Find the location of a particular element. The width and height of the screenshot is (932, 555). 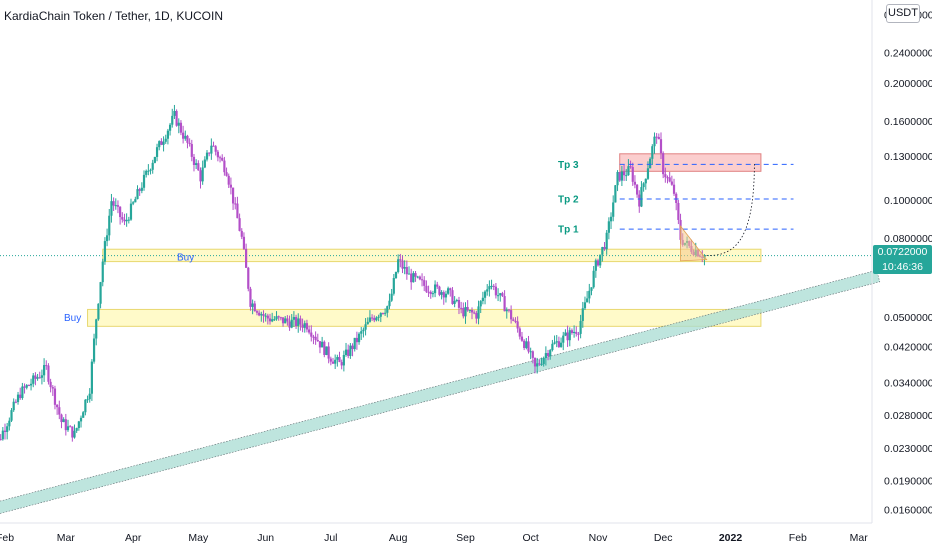

time-axis-label: Mar is located at coordinates (859, 538).